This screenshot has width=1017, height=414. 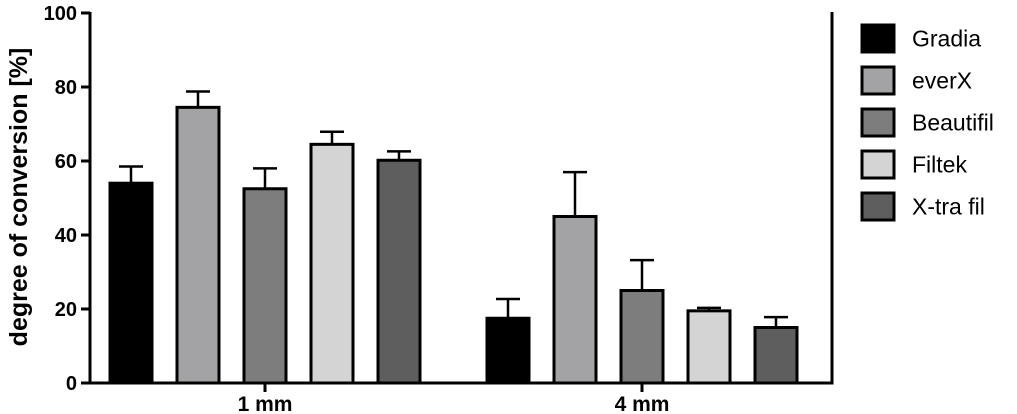 What do you see at coordinates (265, 403) in the screenshot?
I see `x-category-label-1: 1 mm` at bounding box center [265, 403].